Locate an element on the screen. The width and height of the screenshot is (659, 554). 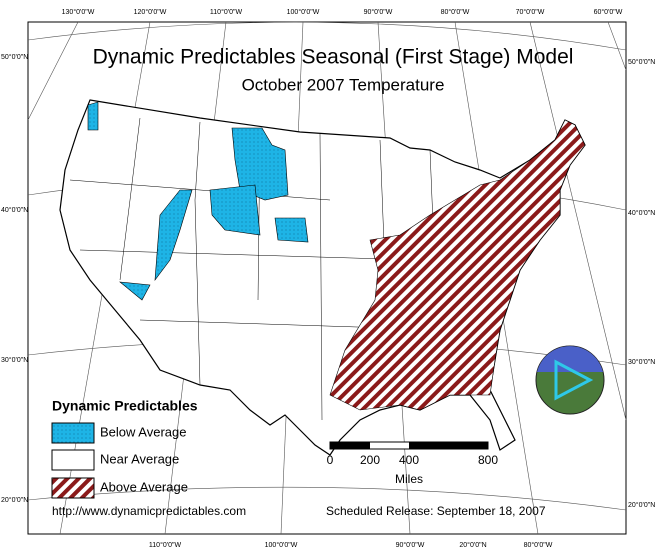
release: Scheduled Release: September 18, 2007 is located at coordinates (436, 511).